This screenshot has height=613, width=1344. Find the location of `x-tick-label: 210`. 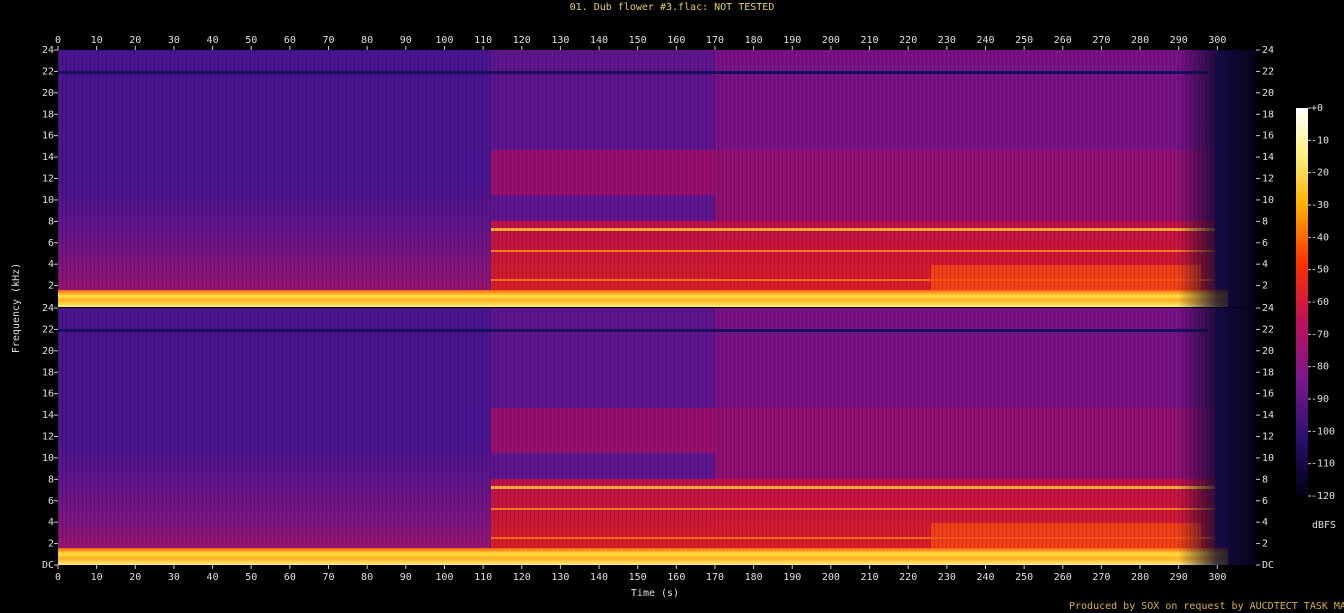

x-tick-label: 210 is located at coordinates (870, 40).